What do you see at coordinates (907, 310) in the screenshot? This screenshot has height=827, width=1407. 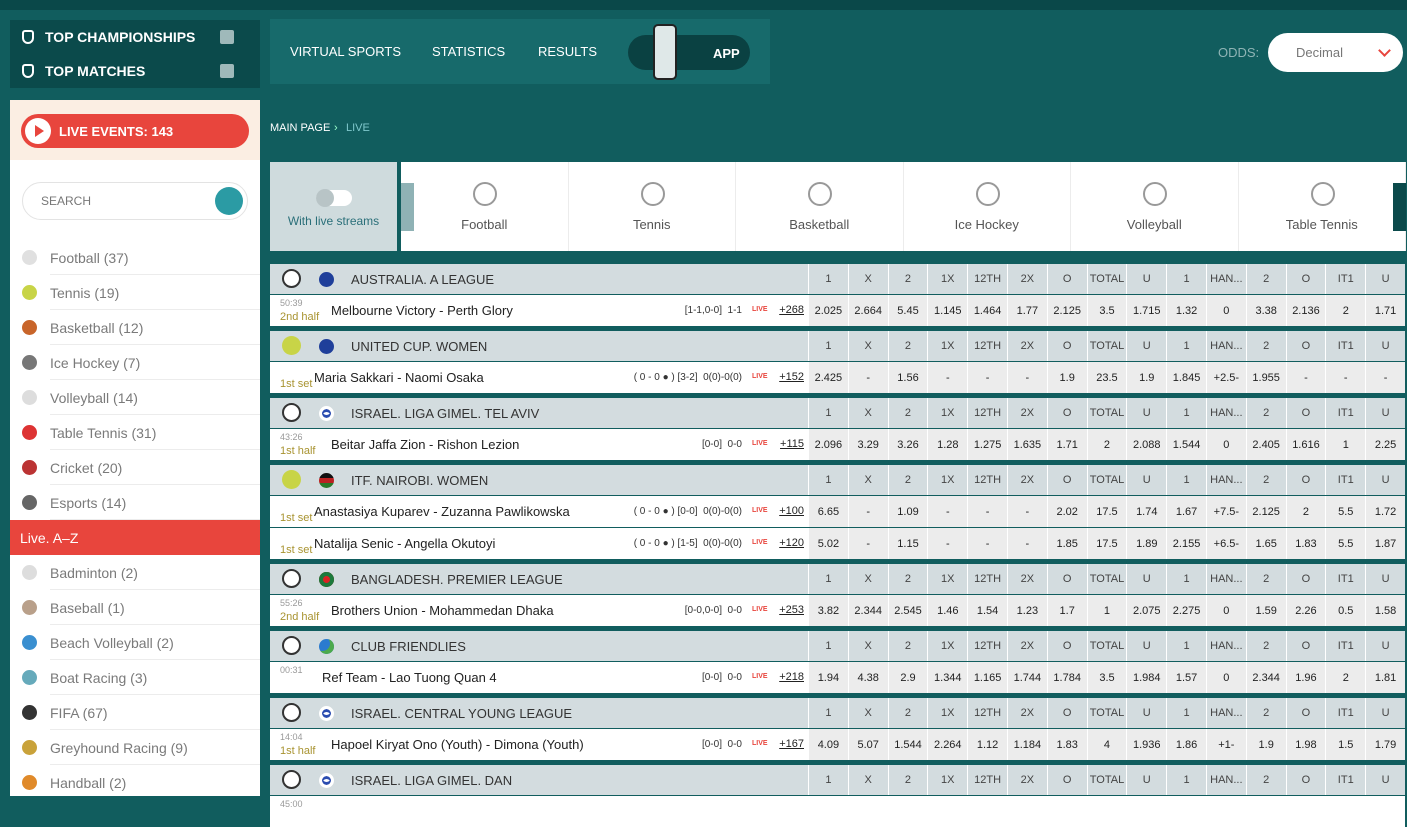 I see `odd: 5.45` at bounding box center [907, 310].